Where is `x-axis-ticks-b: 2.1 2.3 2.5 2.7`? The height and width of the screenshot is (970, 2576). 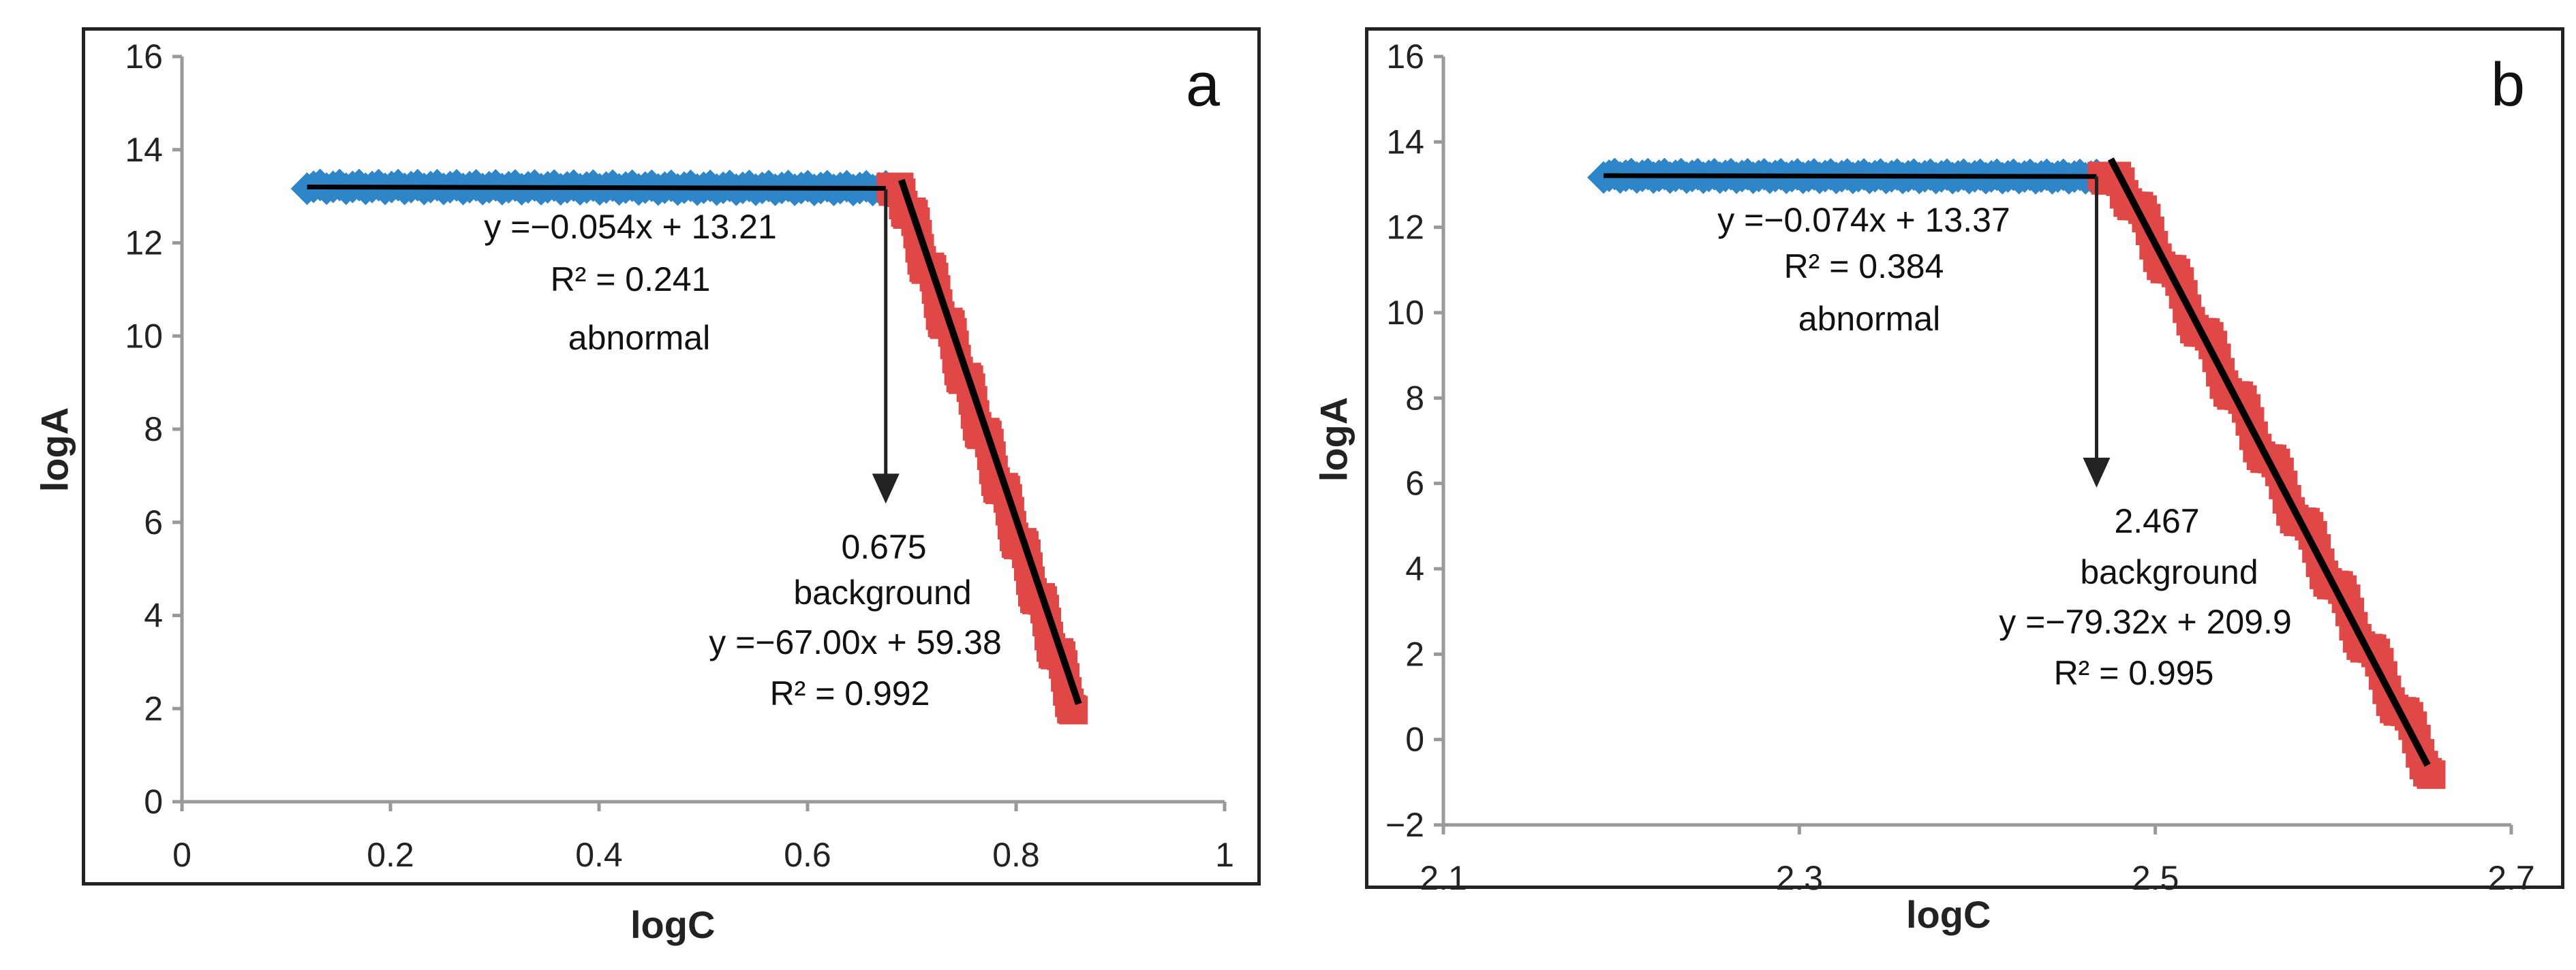
x-axis-ticks-b: 2.1 2.3 2.5 2.7 is located at coordinates (1978, 861).